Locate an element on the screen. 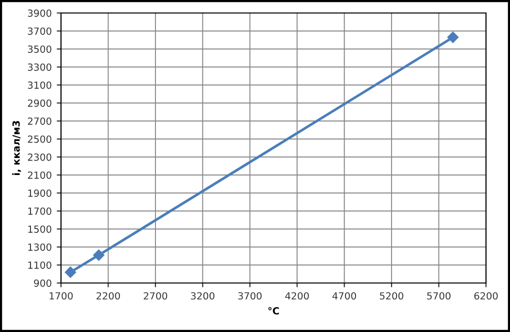 Image resolution: width=510 pixels, height=332 pixels. x-tick-label: 3700 is located at coordinates (250, 296).